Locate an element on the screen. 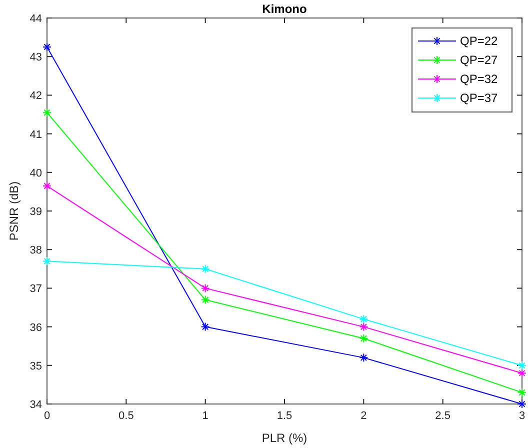 This screenshot has height=448, width=528. y-tick-label: 36 is located at coordinates (36, 328).